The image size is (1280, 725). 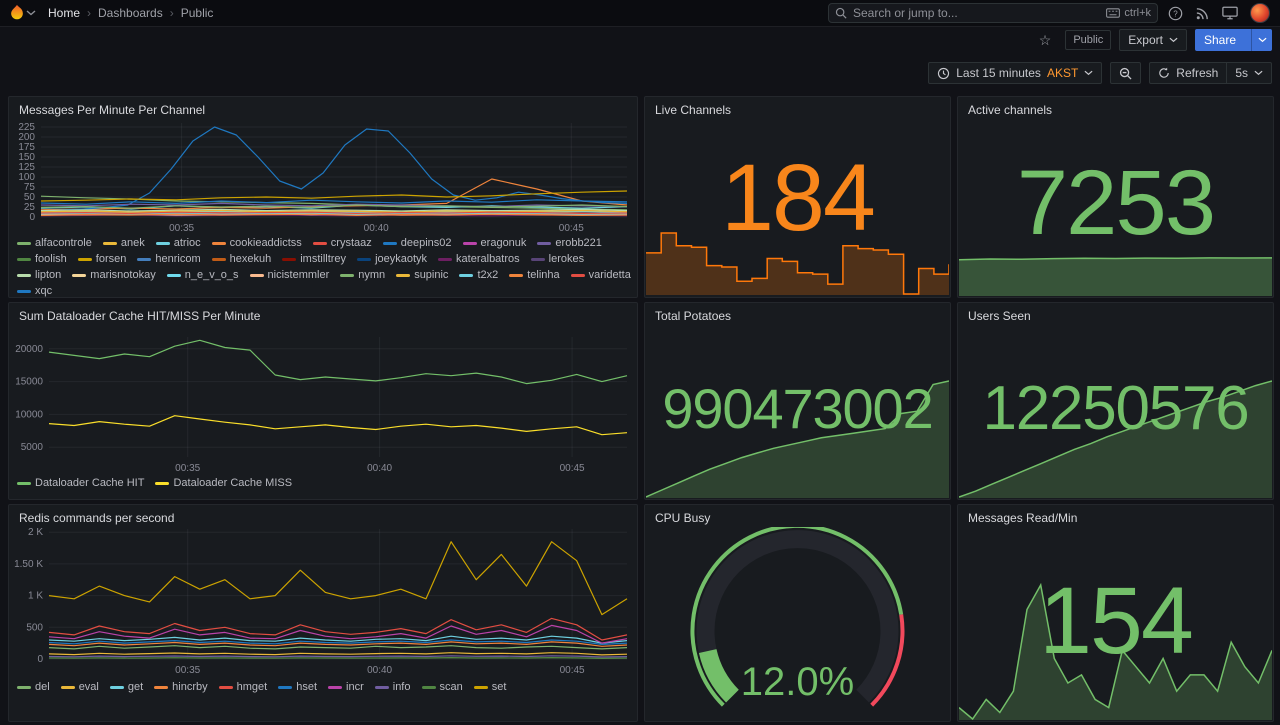 What do you see at coordinates (33, 687) in the screenshot?
I see `legend-item: del` at bounding box center [33, 687].